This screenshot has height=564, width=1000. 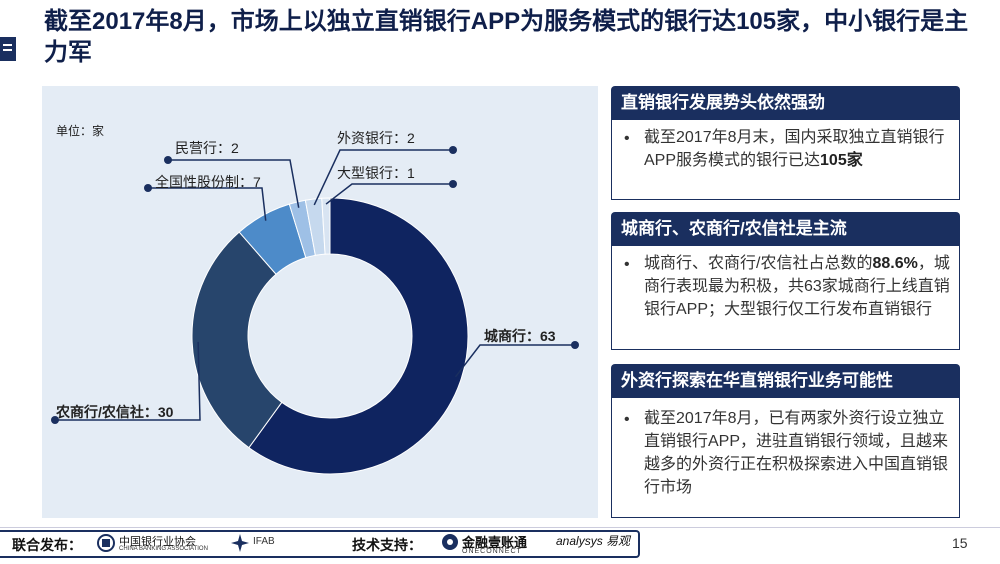 What do you see at coordinates (8, 49) in the screenshot?
I see `menu-tab` at bounding box center [8, 49].